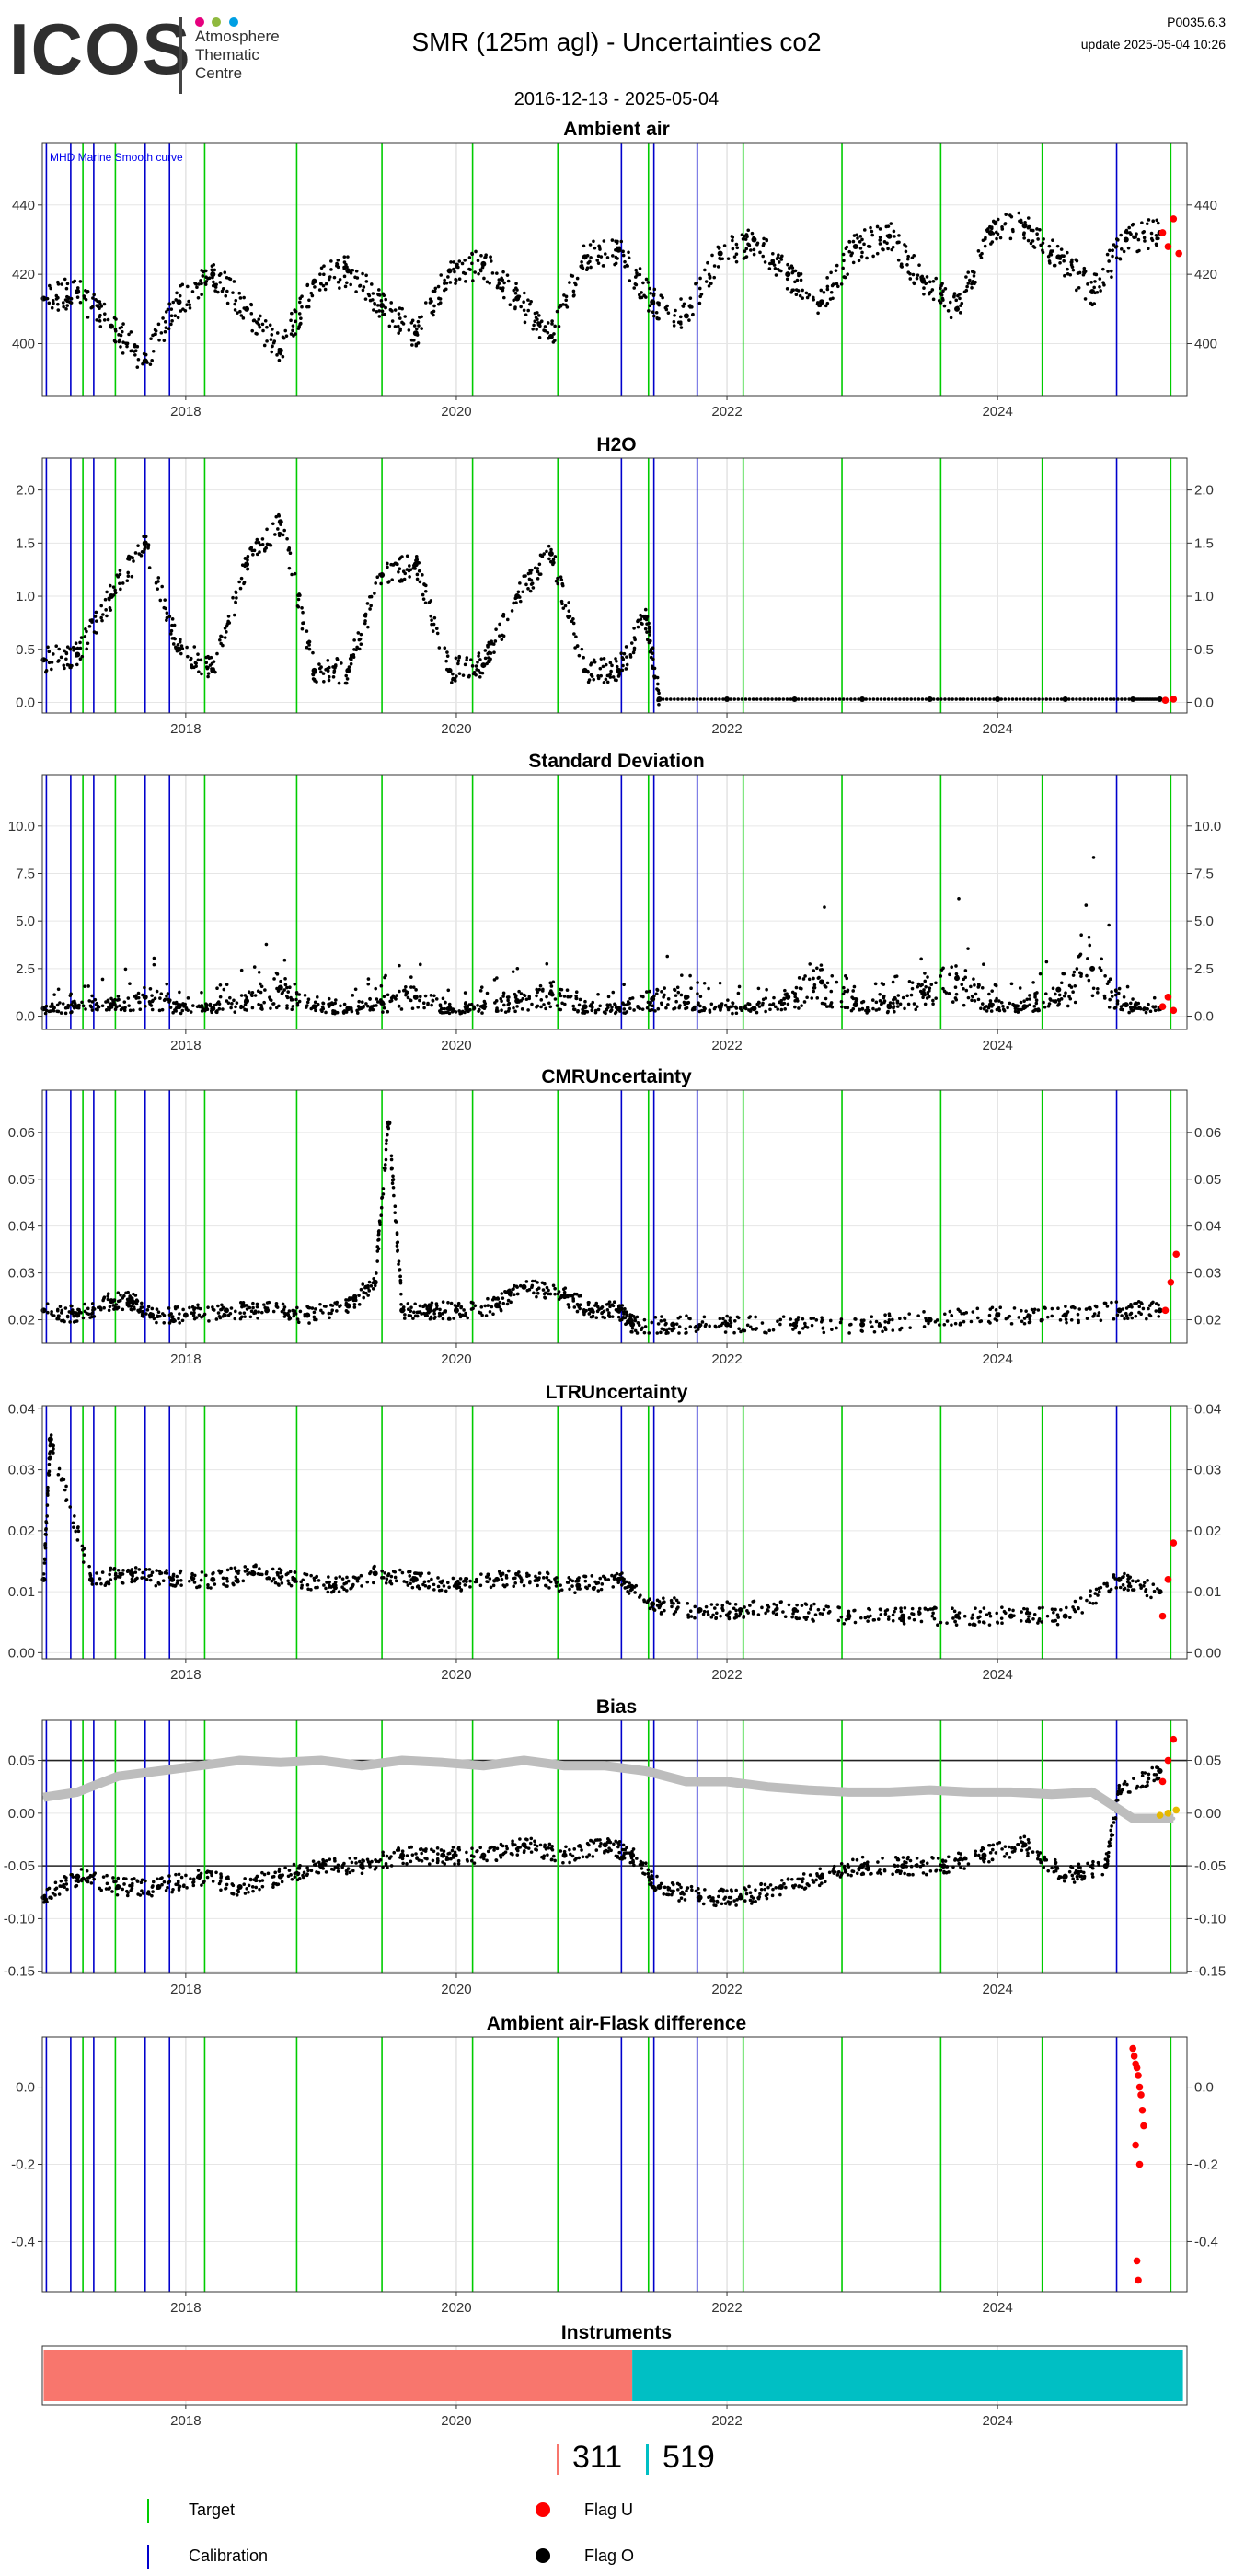 The height and width of the screenshot is (2576, 1233). Describe the element at coordinates (25, 543) in the screenshot. I see `y-tick-label-left-h2o-3: 1.5` at that location.